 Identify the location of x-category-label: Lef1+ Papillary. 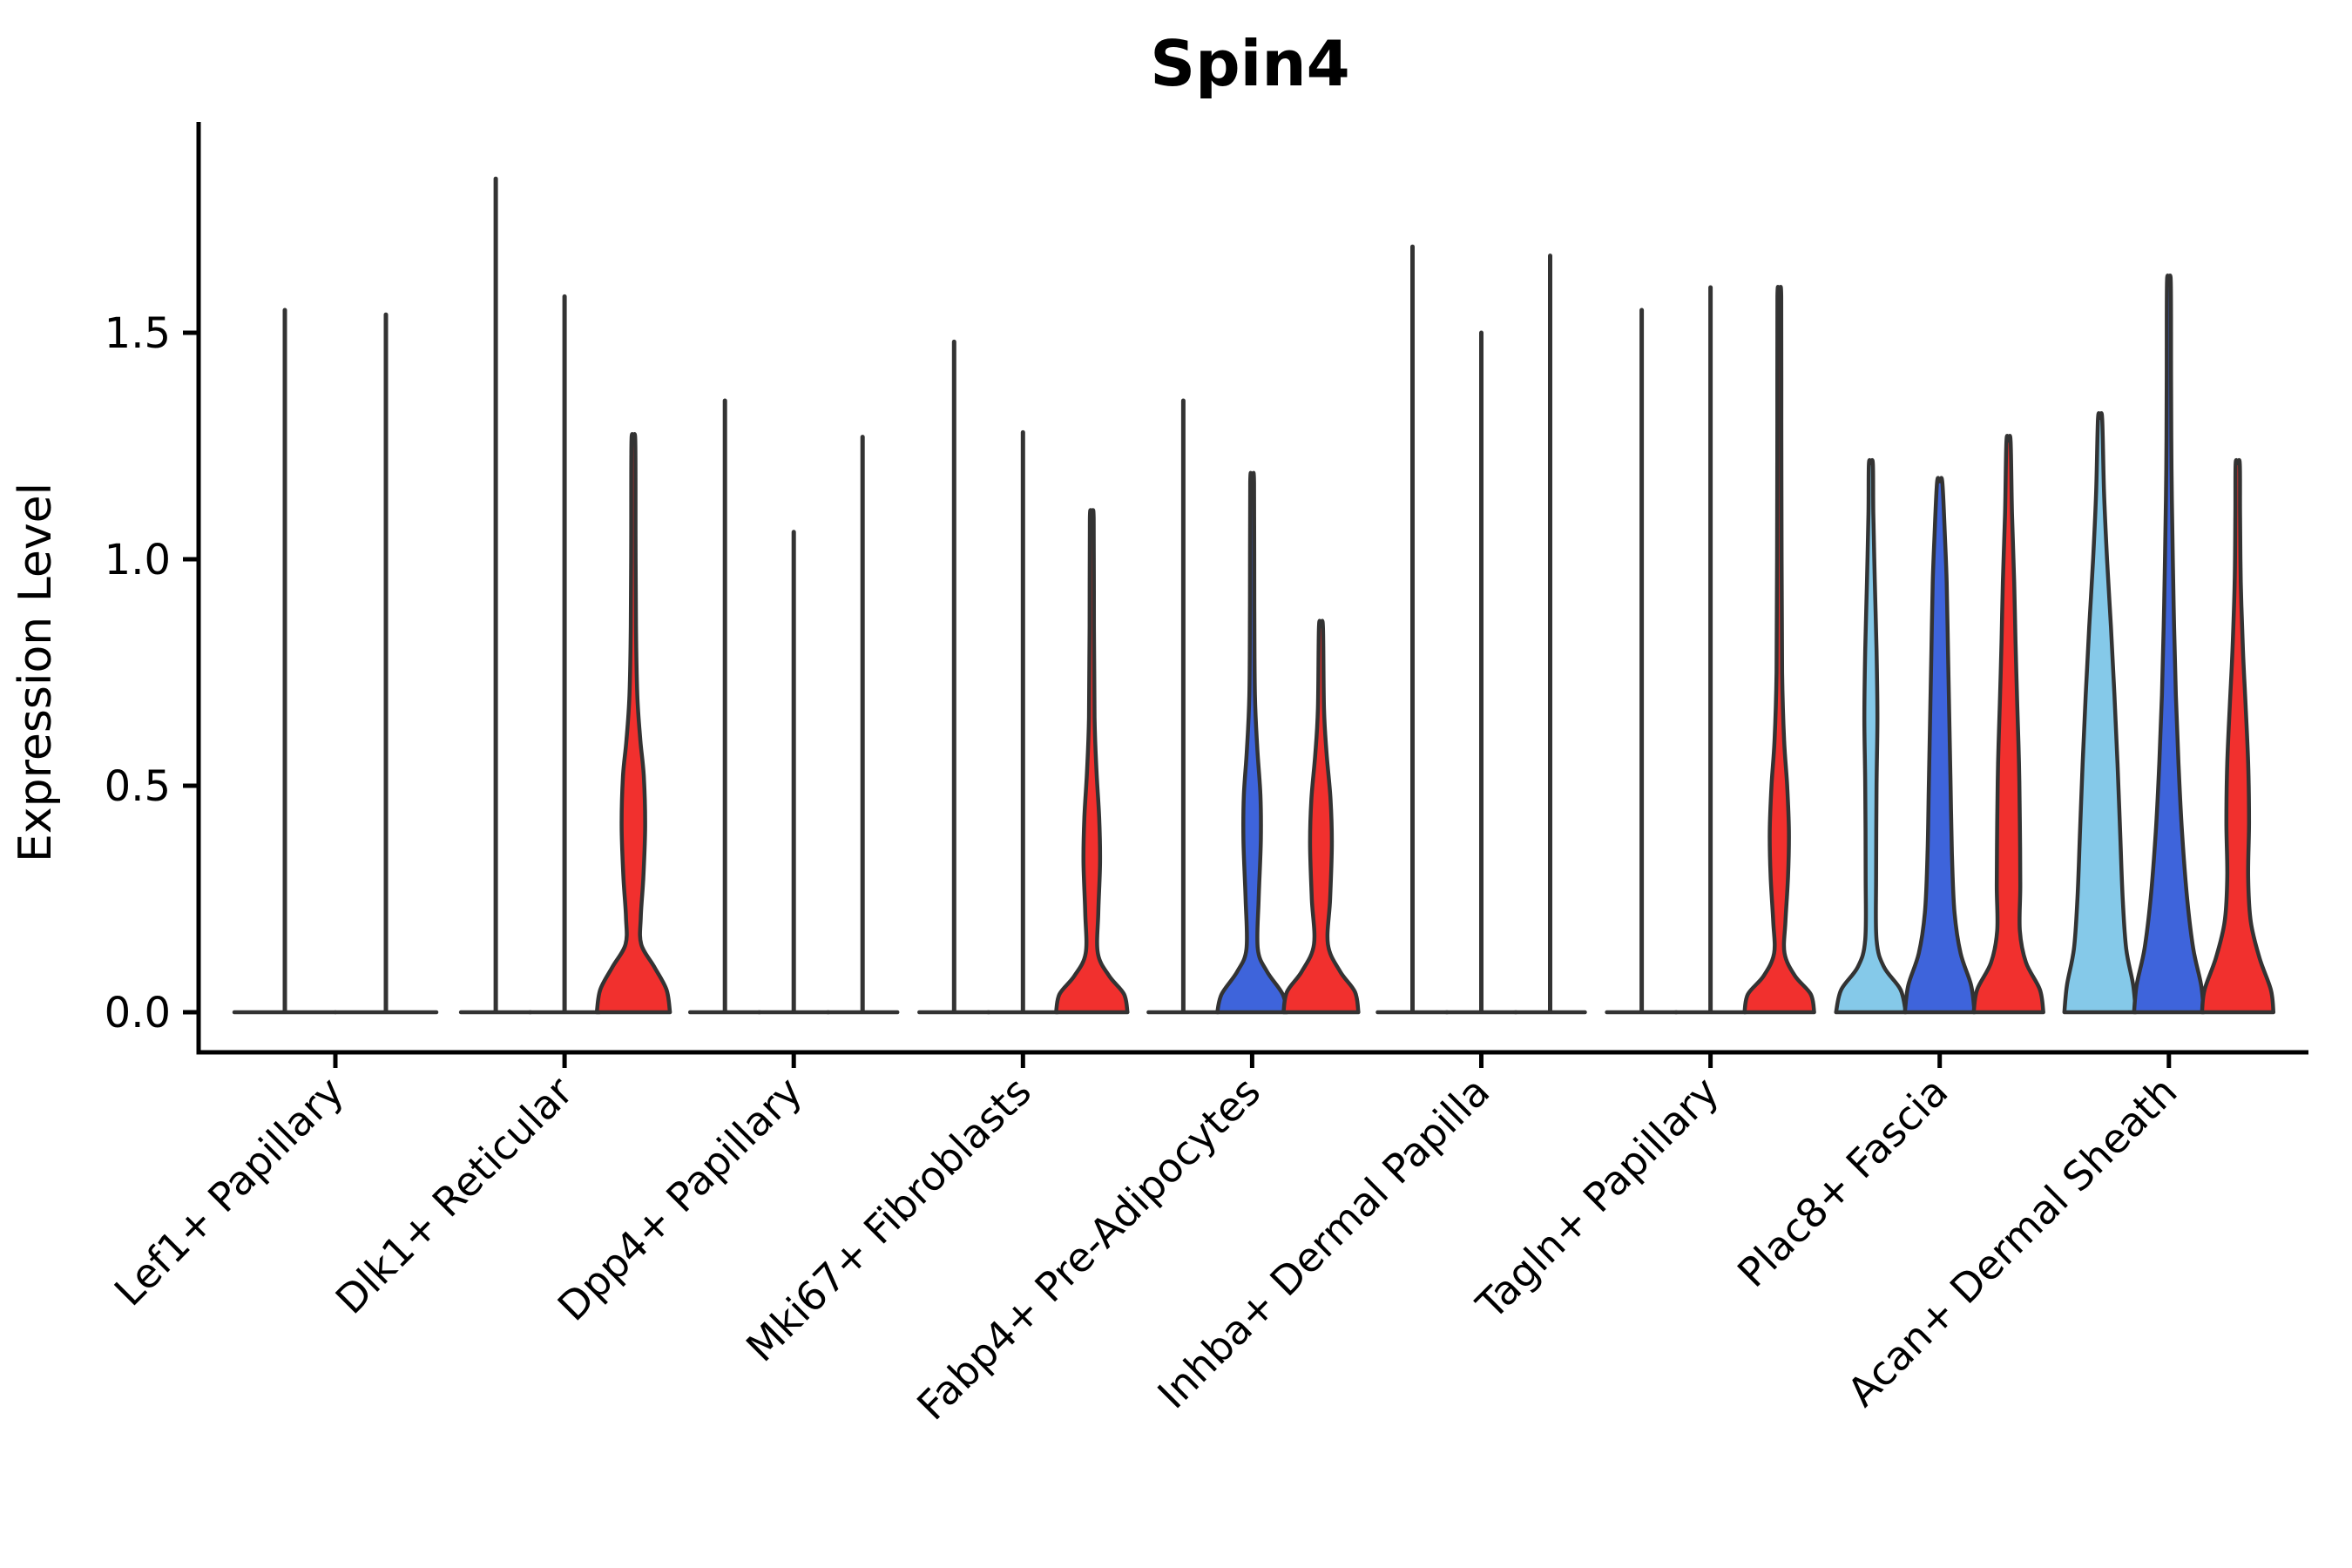
(229, 1191).